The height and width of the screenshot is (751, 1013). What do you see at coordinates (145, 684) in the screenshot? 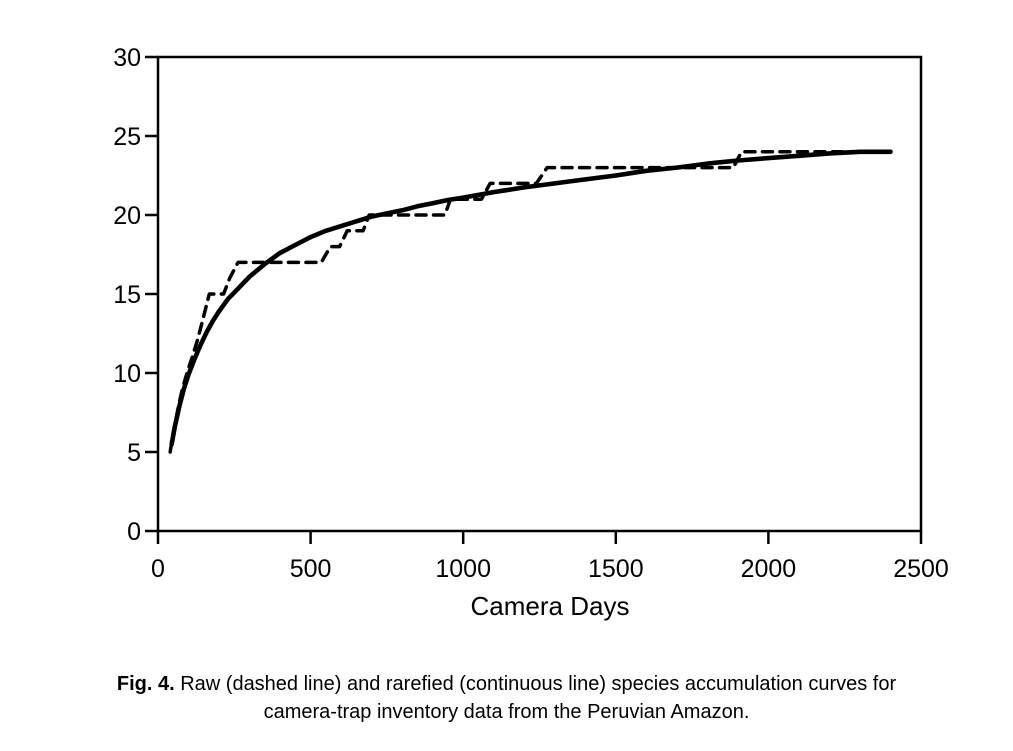
I see `figure-number: Fig. 4.` at bounding box center [145, 684].